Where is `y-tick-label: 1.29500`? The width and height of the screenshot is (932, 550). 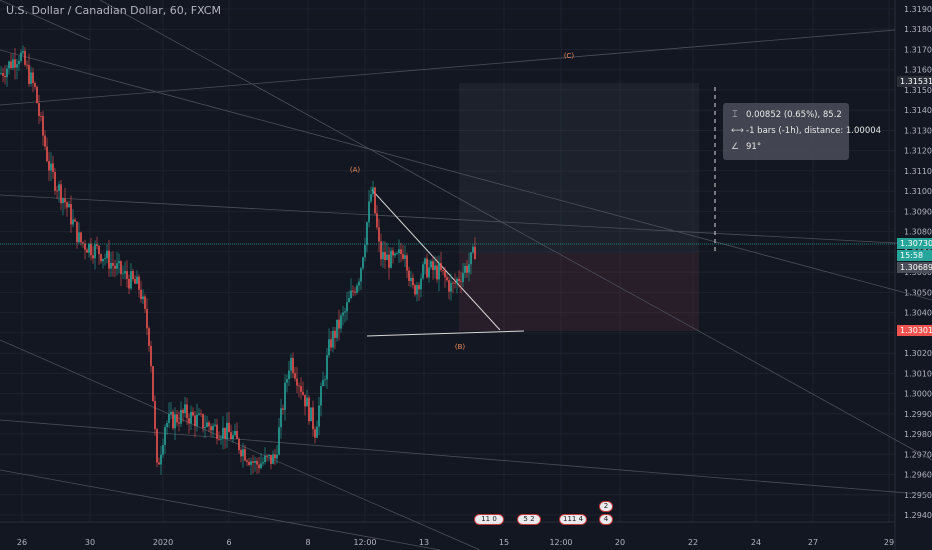 y-tick-label: 1.29500 is located at coordinates (918, 495).